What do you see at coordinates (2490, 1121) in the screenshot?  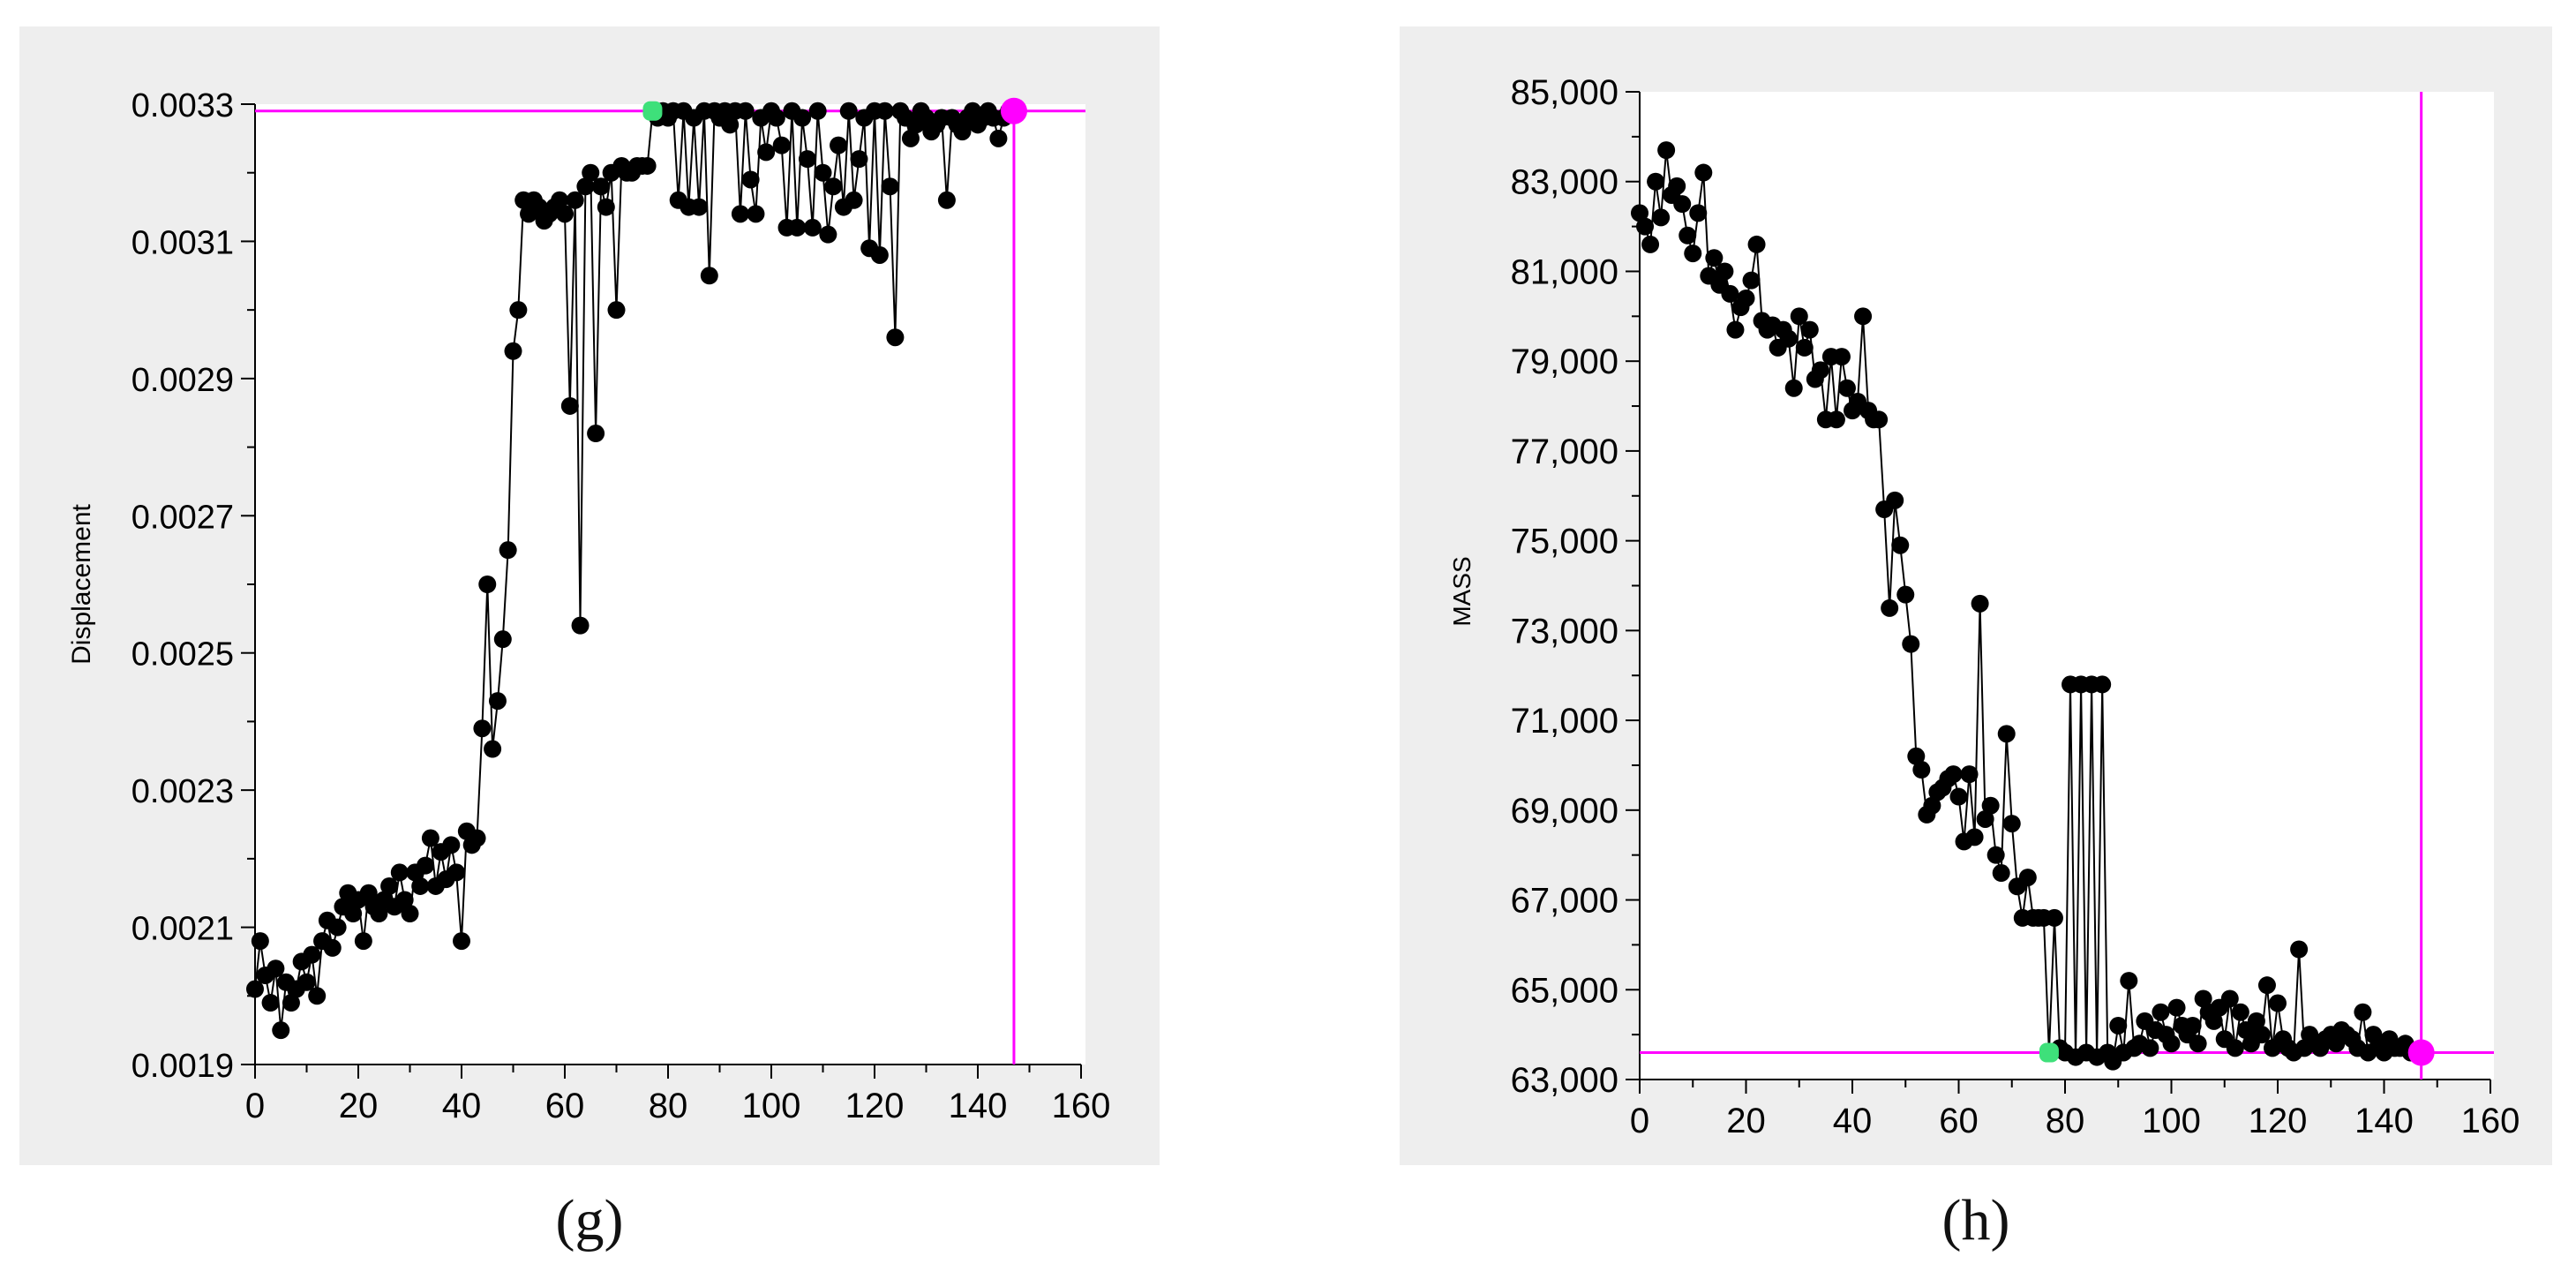 I see `x-tick-label: 160` at bounding box center [2490, 1121].